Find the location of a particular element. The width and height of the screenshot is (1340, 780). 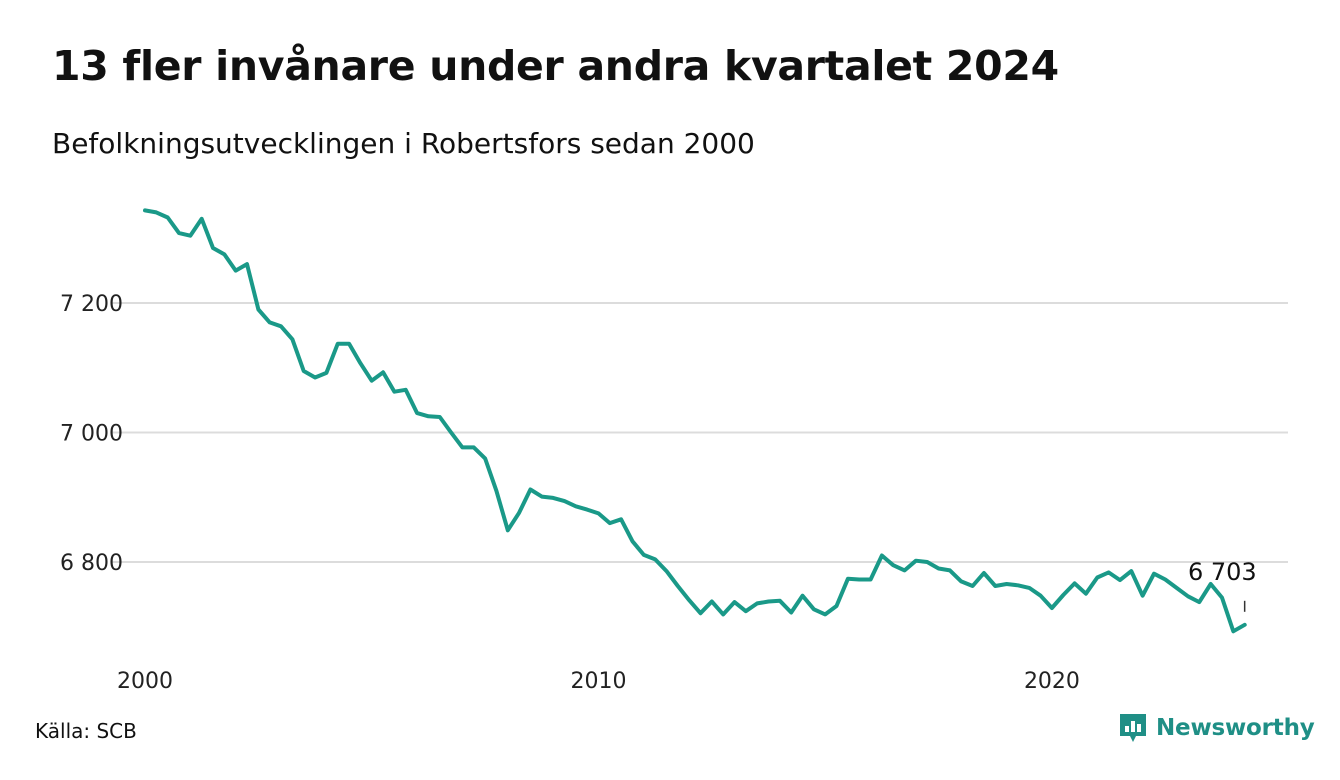

y-tick-label: 6 800 is located at coordinates (91, 563).